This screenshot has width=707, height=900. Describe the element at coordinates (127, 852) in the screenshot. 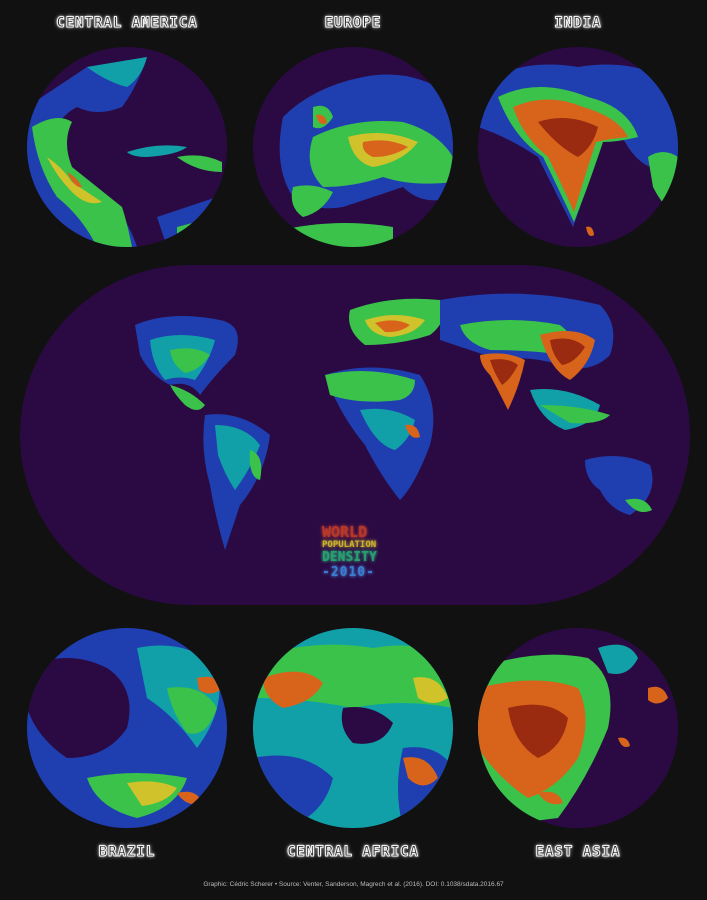

I see `label-brazil: BRAZIL` at that location.